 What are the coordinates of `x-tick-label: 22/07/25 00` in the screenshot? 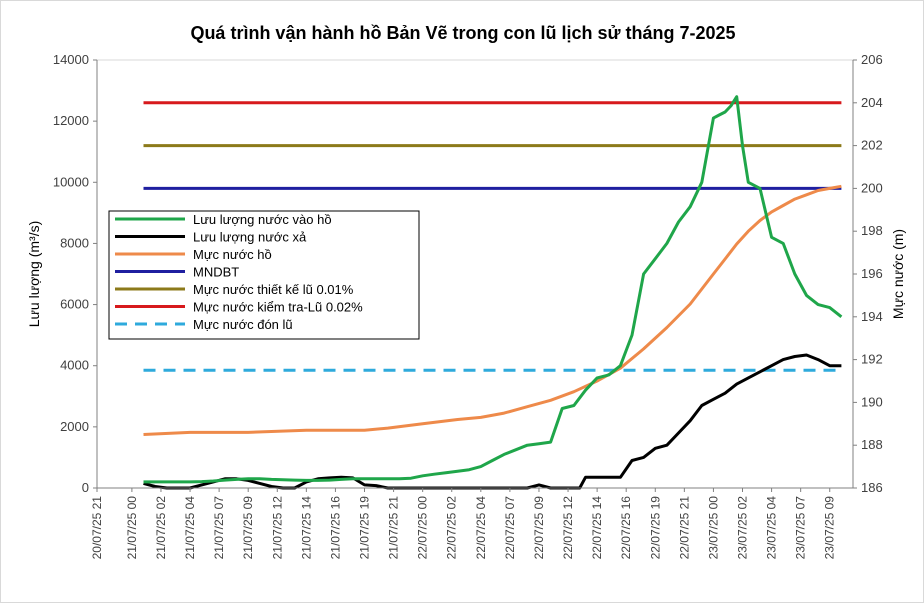 It's located at (423, 528).